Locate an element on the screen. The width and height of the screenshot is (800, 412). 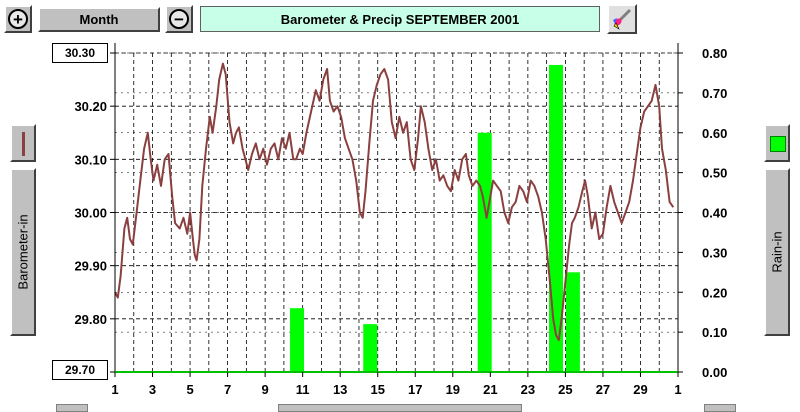
barometer-min-value: 29.70 is located at coordinates (80, 370).